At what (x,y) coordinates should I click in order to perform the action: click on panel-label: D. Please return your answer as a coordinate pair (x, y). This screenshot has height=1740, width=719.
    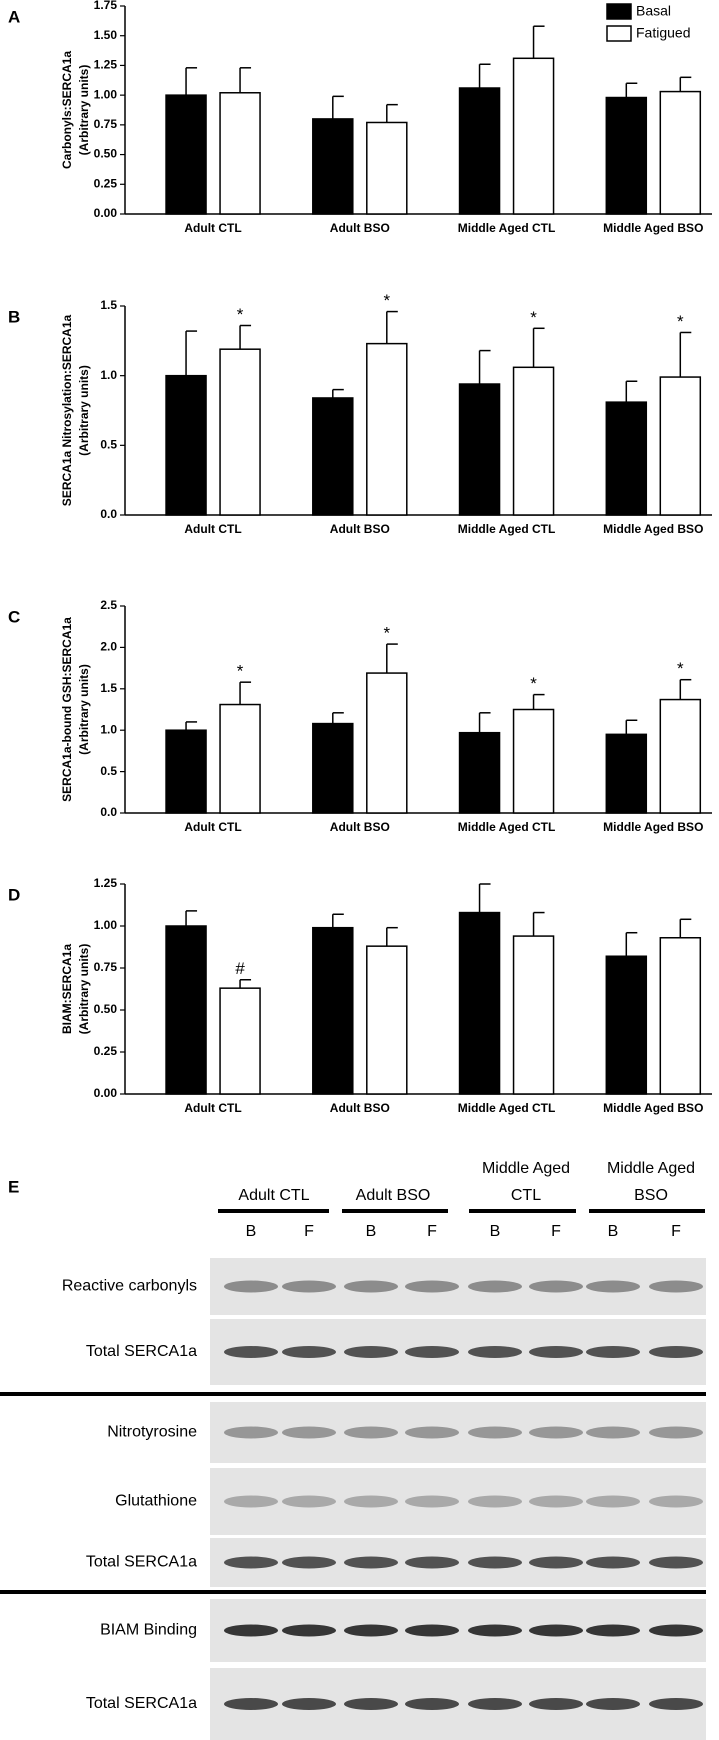
    Looking at the image, I should click on (14, 894).